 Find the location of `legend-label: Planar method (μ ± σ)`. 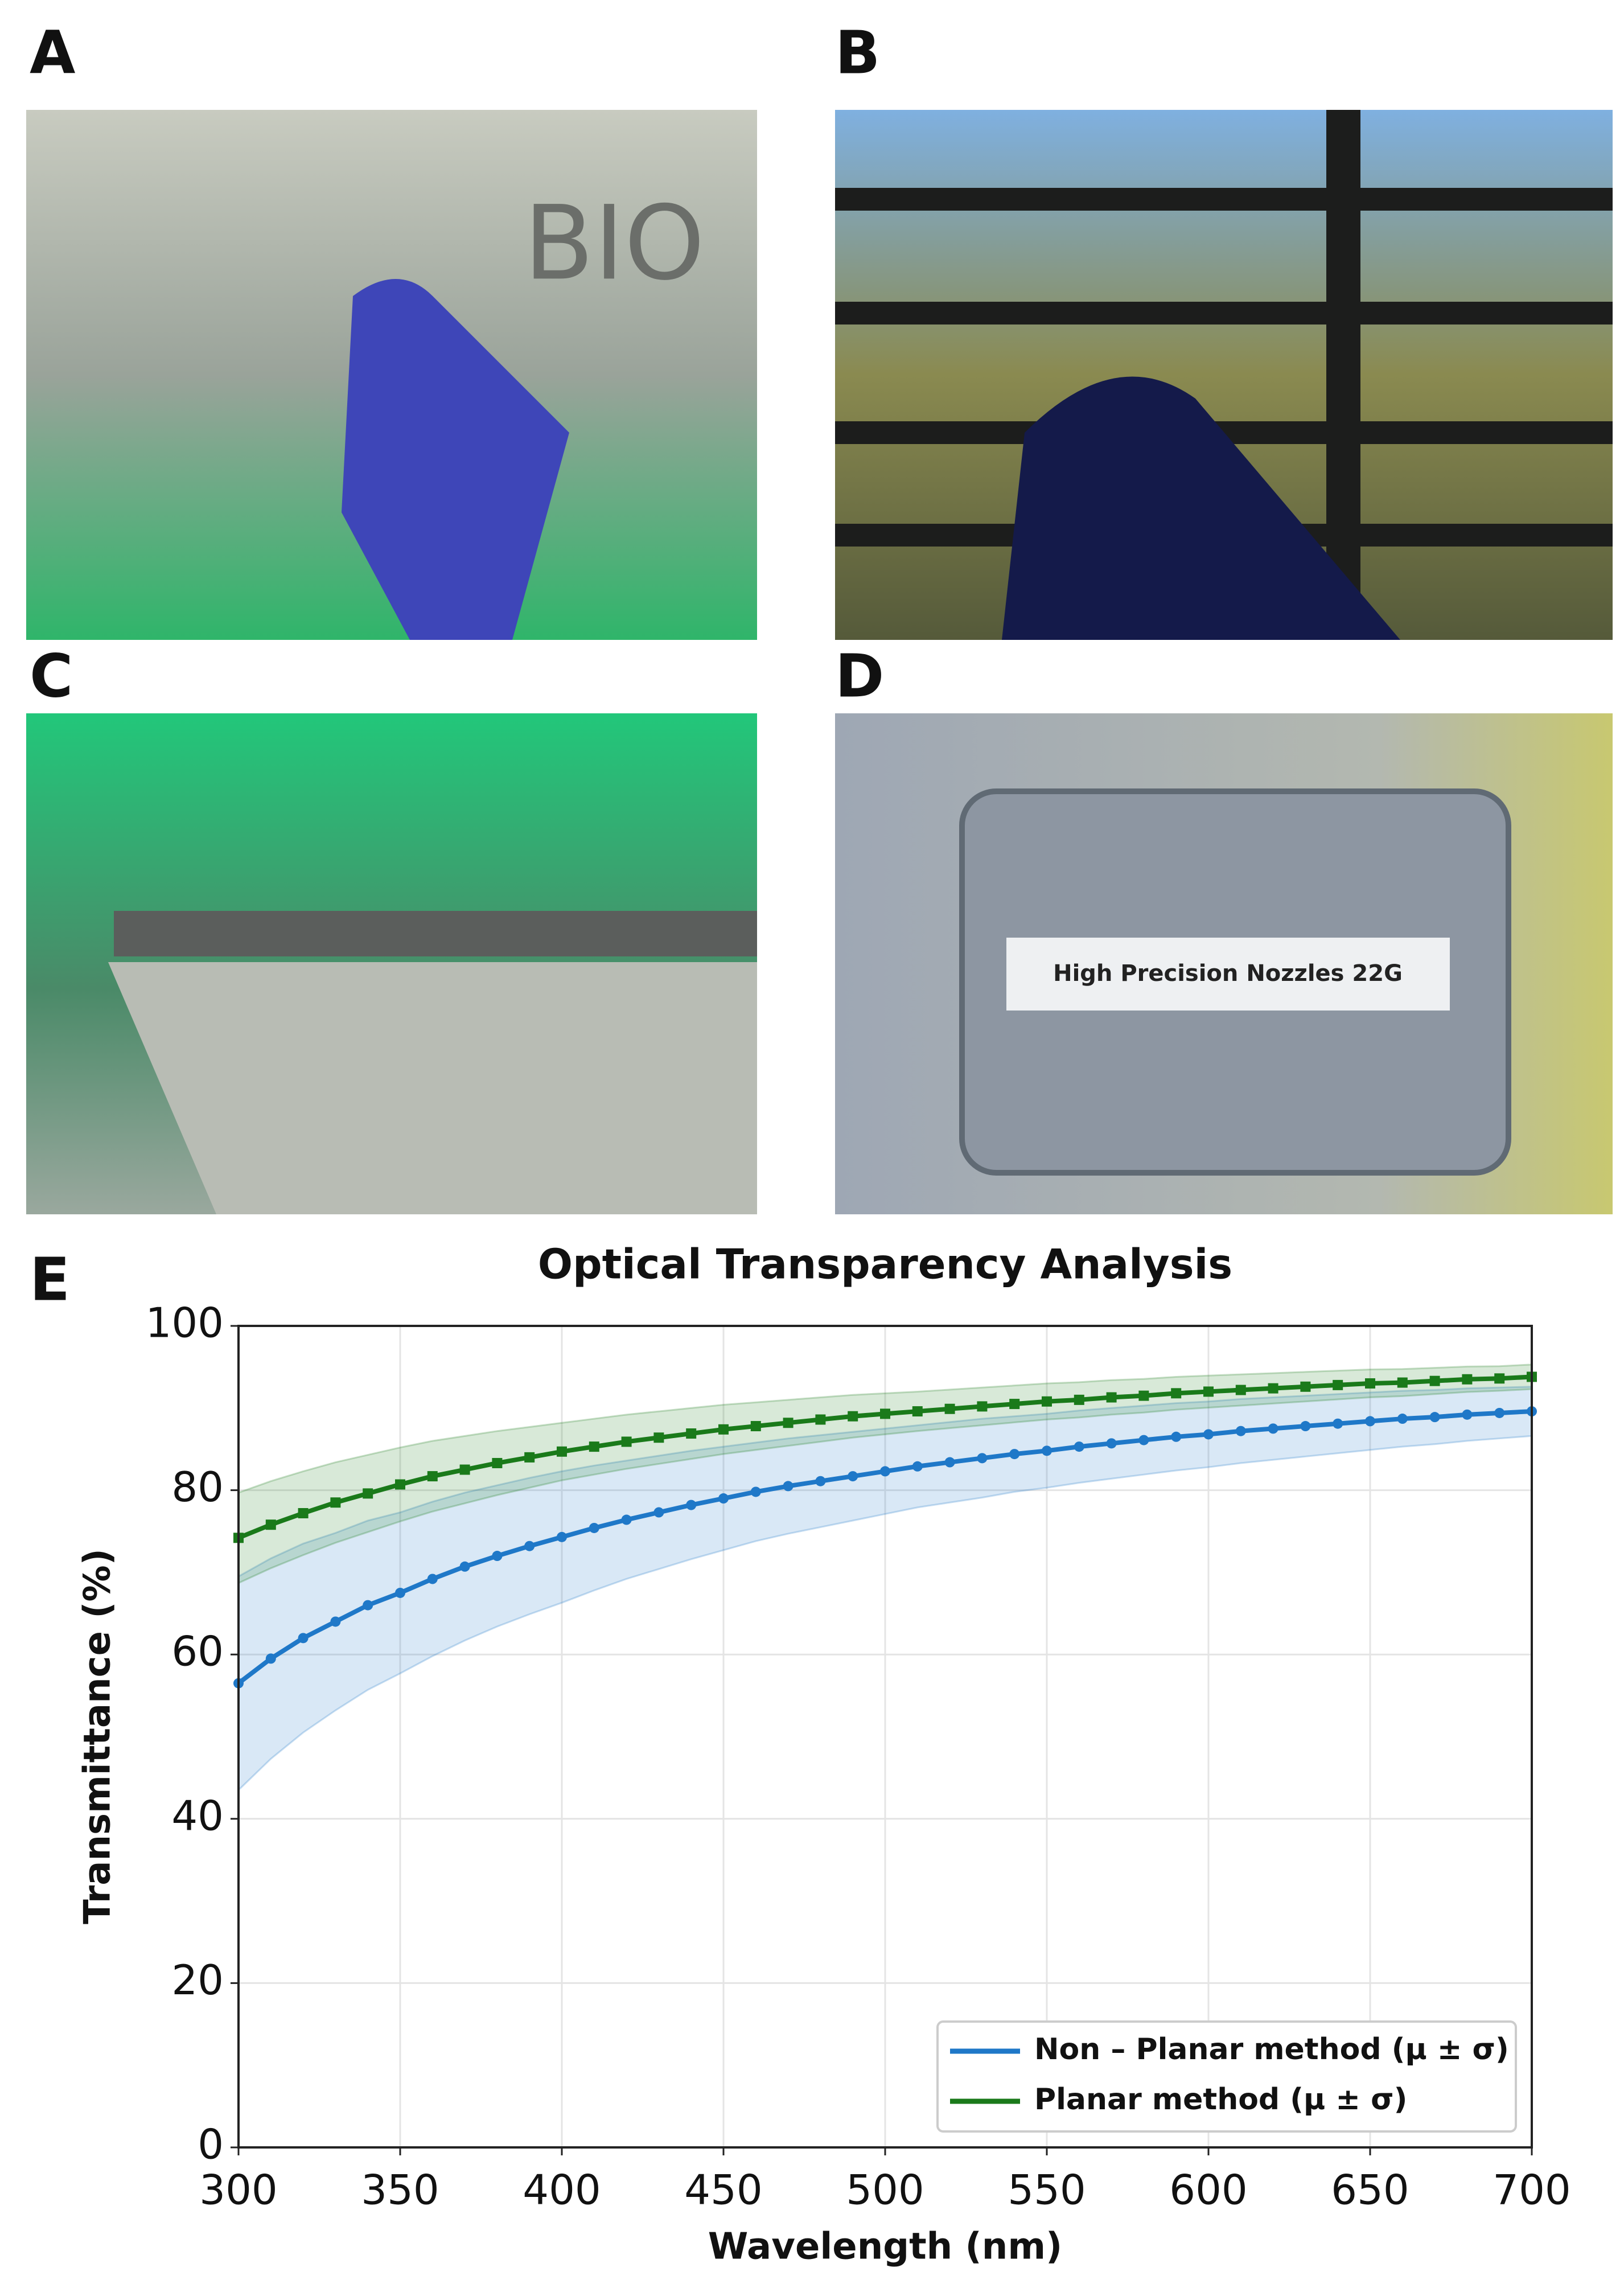

legend-label: Planar method (μ ± σ) is located at coordinates (1220, 2099).